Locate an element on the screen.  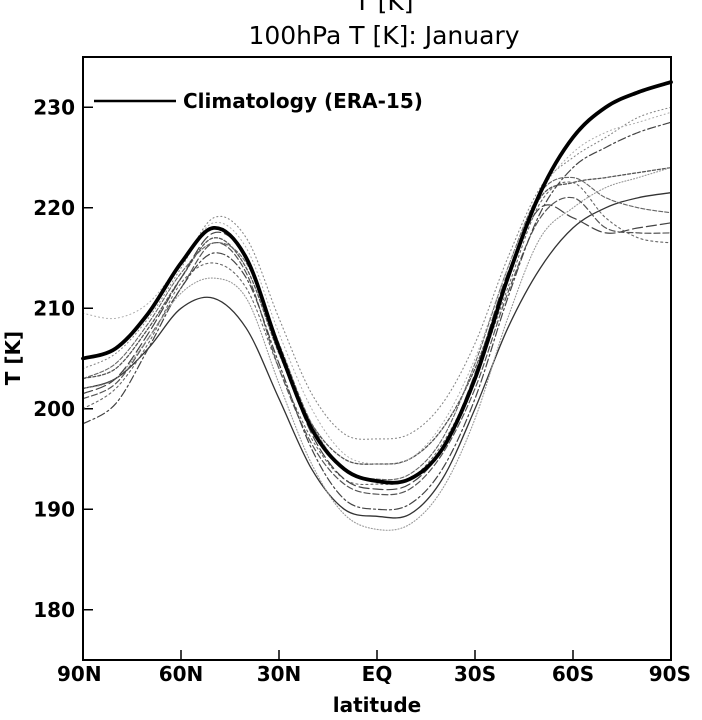
y-tick-label: 200 is located at coordinates (54, 409).